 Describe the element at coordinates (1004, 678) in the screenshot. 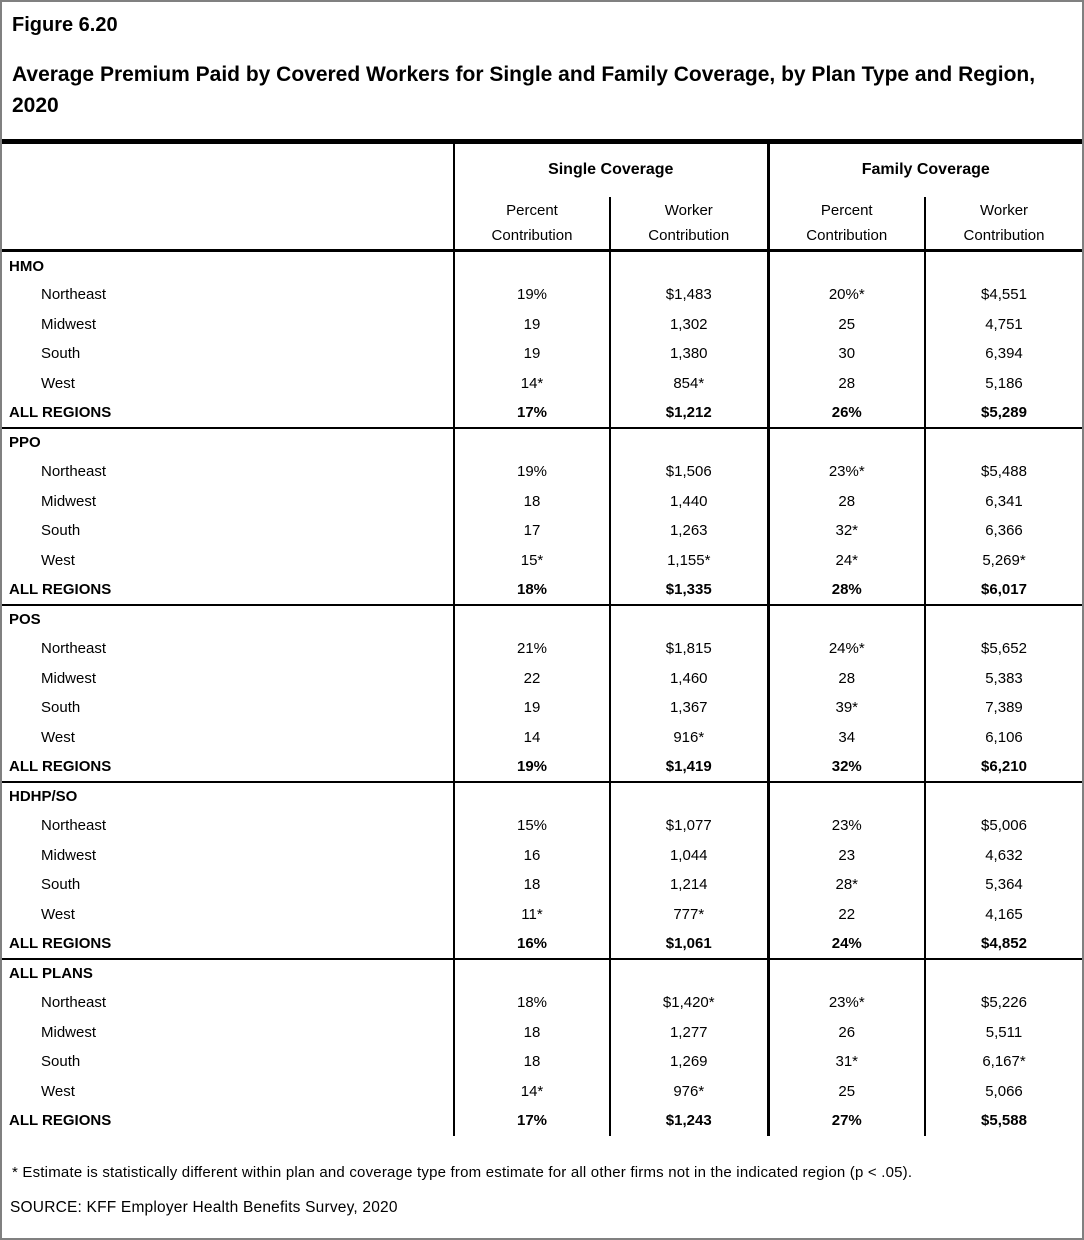

I see `value-cell: 5,383` at that location.